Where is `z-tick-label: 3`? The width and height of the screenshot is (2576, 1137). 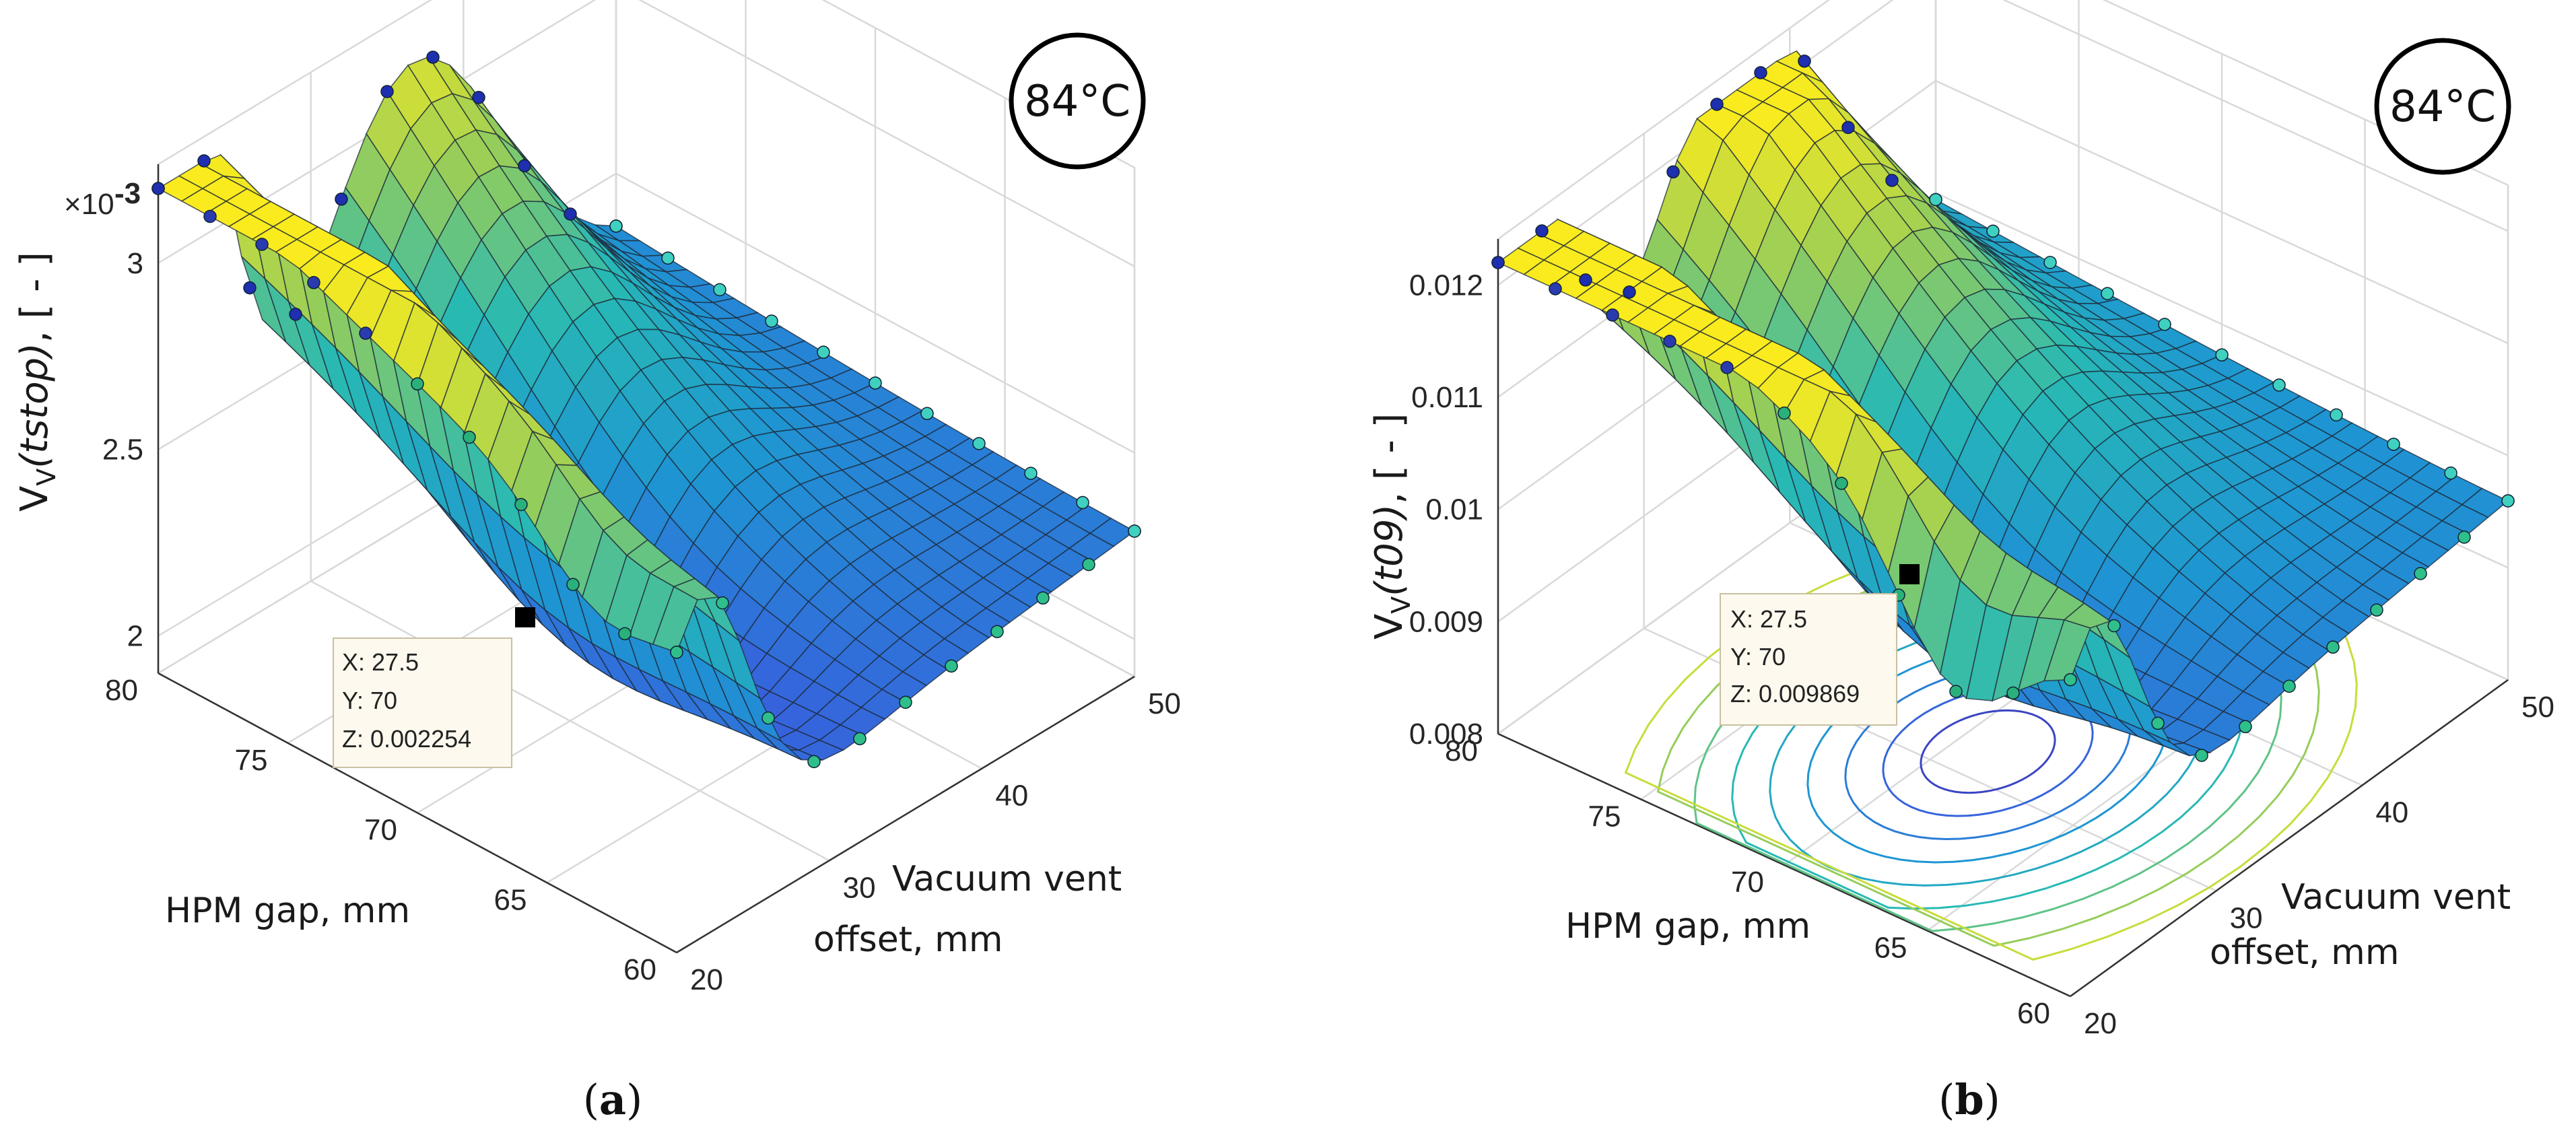
z-tick-label: 3 is located at coordinates (135, 263).